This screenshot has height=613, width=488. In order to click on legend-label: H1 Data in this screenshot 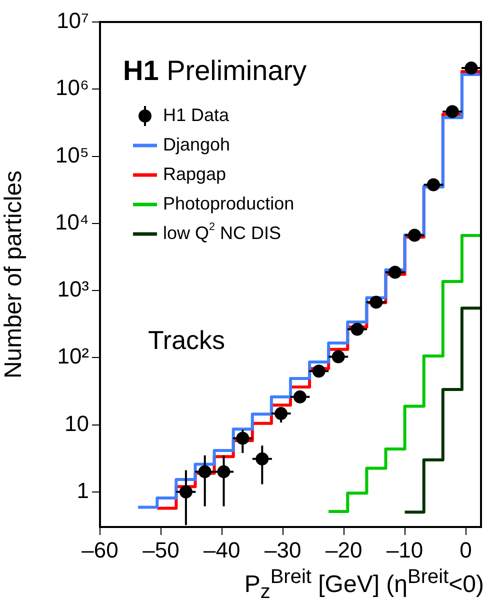, I will do `click(196, 114)`.